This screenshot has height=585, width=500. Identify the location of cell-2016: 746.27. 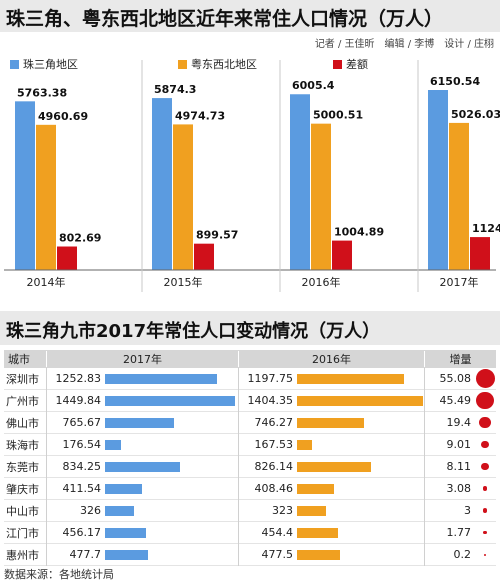
(331, 422).